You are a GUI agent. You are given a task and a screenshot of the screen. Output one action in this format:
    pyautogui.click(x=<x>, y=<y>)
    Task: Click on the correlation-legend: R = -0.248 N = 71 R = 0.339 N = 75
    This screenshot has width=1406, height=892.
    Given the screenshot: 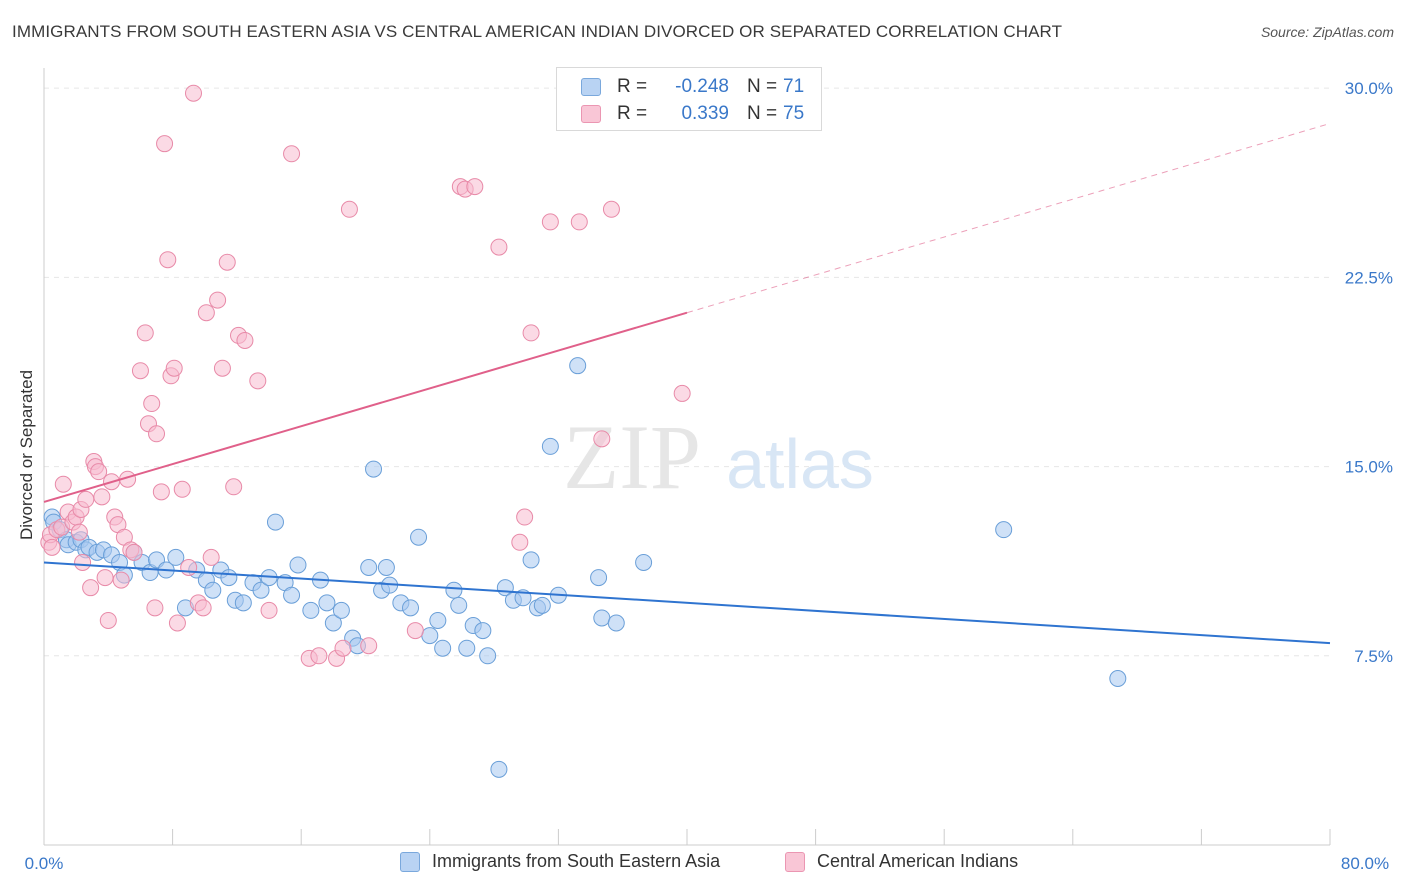 What is the action you would take?
    pyautogui.click(x=689, y=99)
    